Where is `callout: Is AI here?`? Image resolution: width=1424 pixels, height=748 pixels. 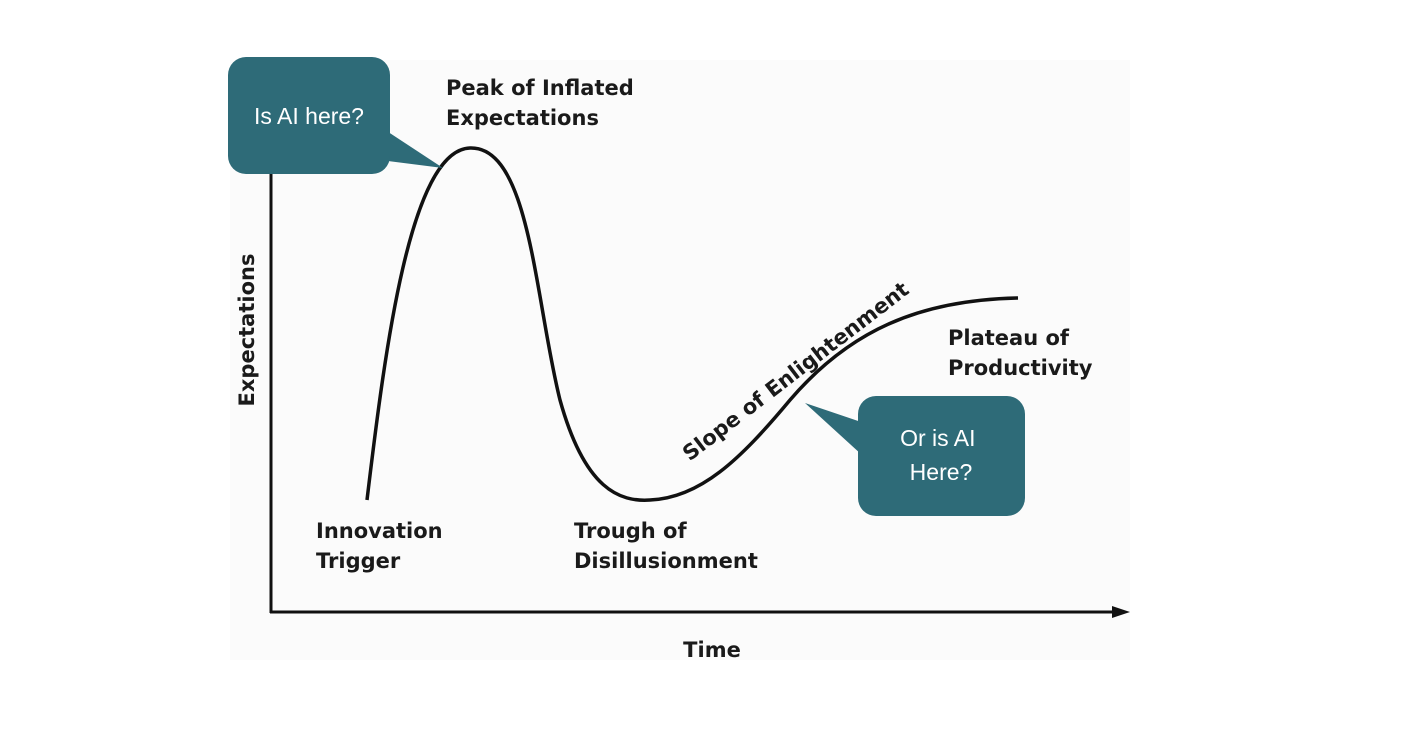 callout: Is AI here? is located at coordinates (335, 115).